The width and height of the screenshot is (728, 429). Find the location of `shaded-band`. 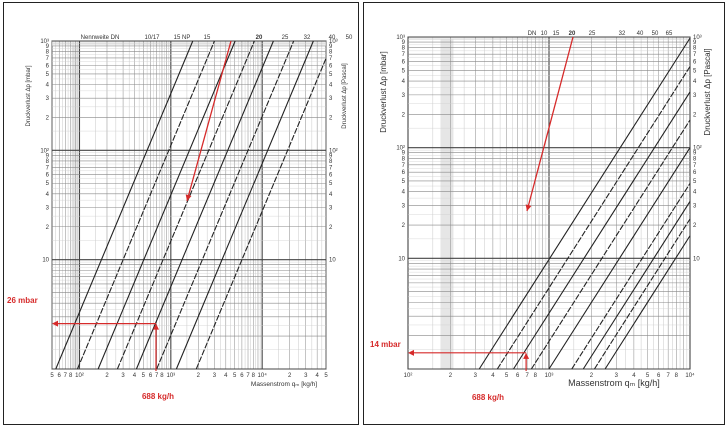

shaded-band is located at coordinates (447, 203).